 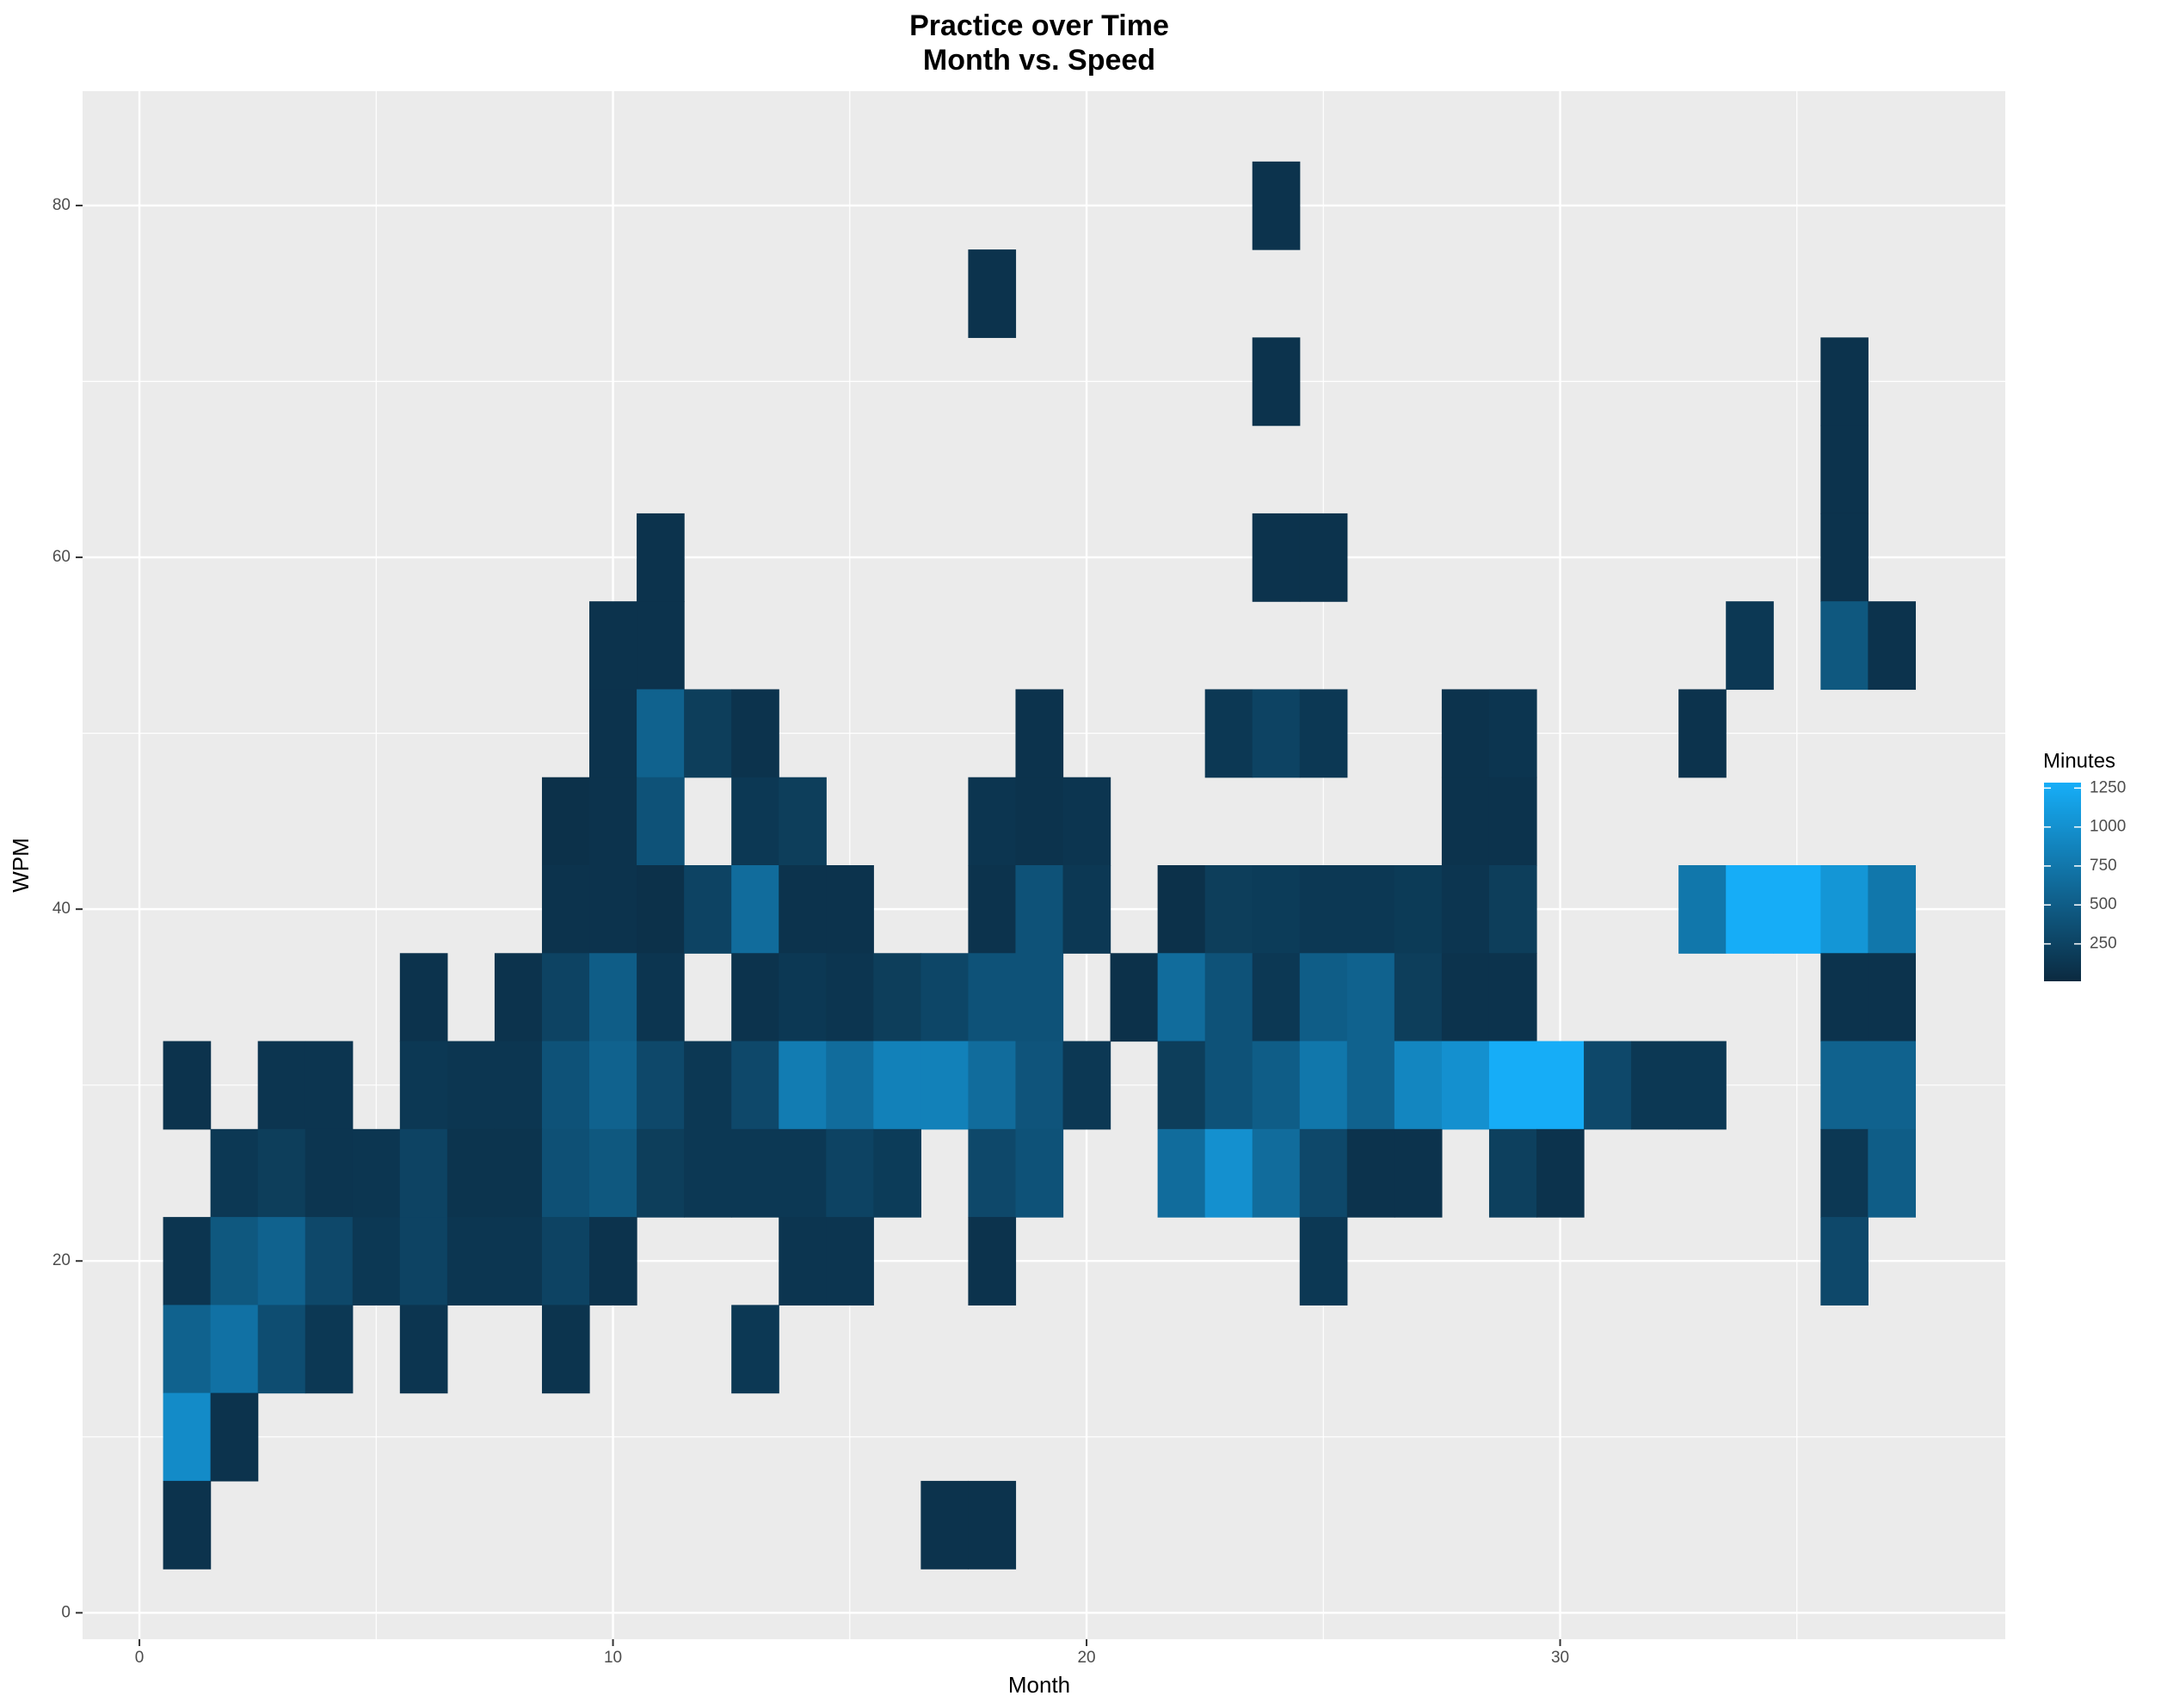 What do you see at coordinates (1560, 1658) in the screenshot?
I see `x-tick-label: 30` at bounding box center [1560, 1658].